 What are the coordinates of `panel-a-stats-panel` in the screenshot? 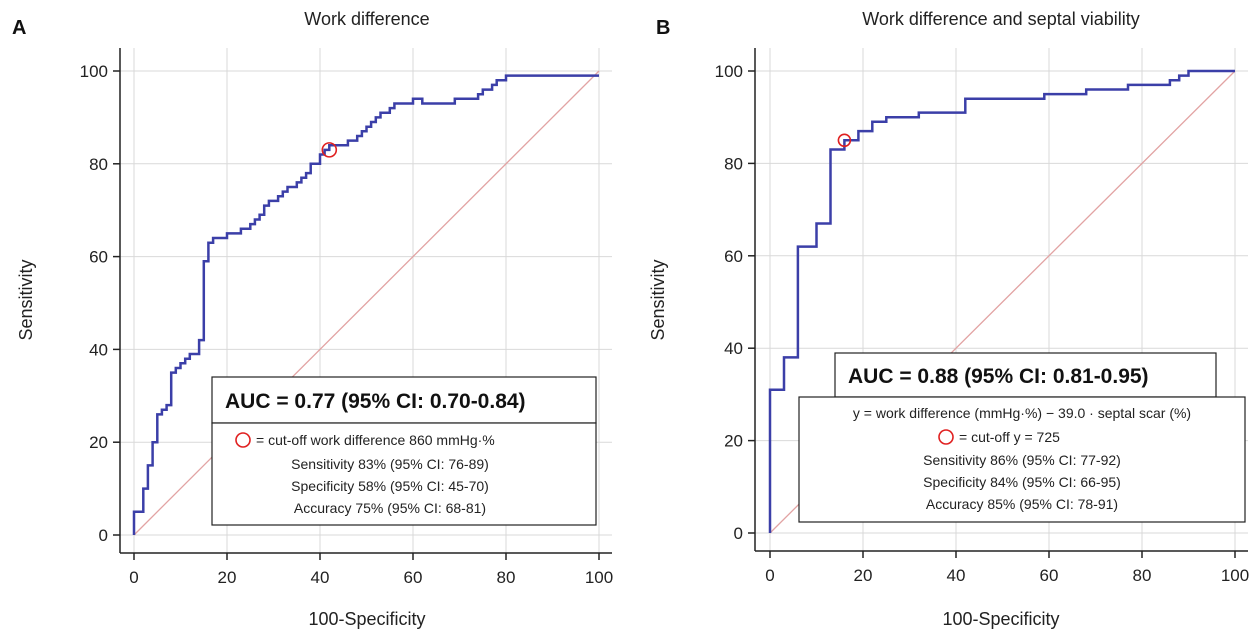 It's located at (404, 474).